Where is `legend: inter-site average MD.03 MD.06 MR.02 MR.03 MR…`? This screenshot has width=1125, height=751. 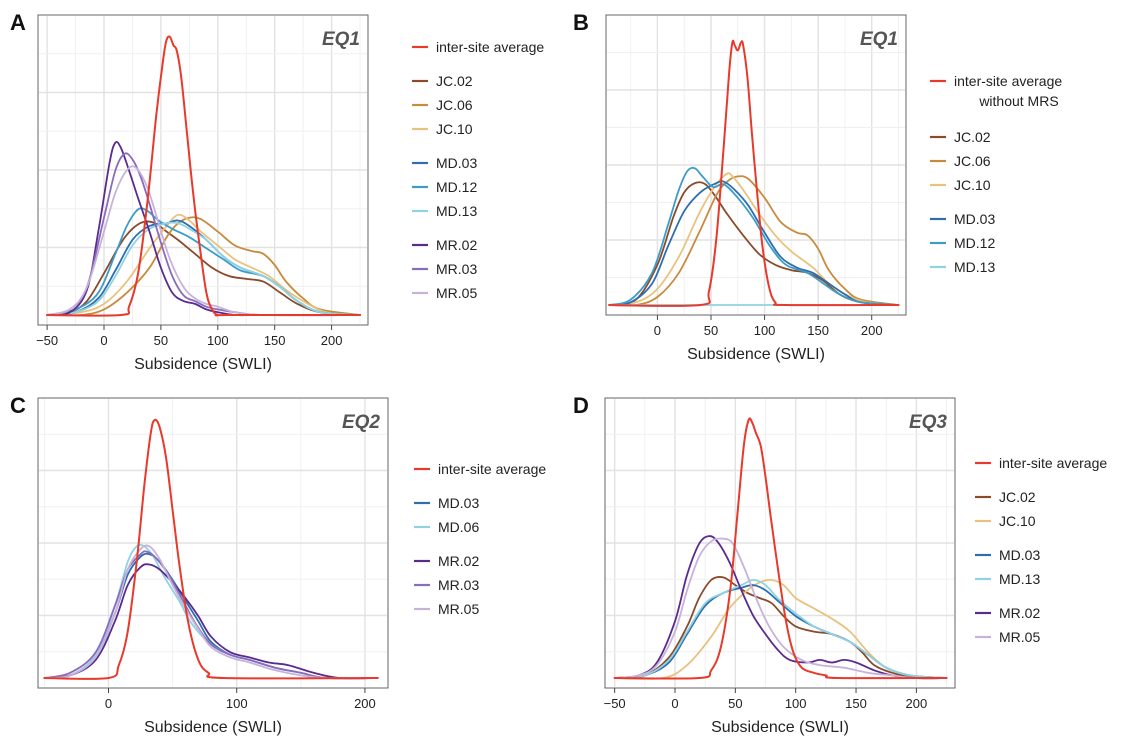 legend: inter-site average MD.03 MD.06 MR.02 MR.03 MR… is located at coordinates (480, 539).